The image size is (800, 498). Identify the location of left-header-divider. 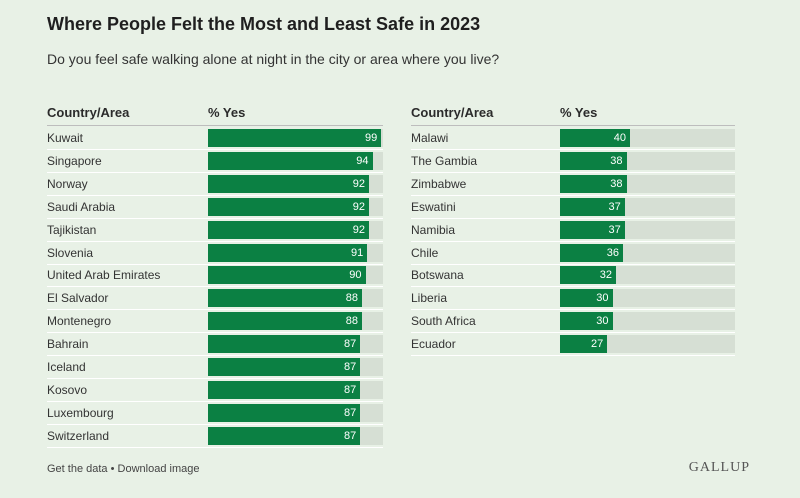
(215, 125).